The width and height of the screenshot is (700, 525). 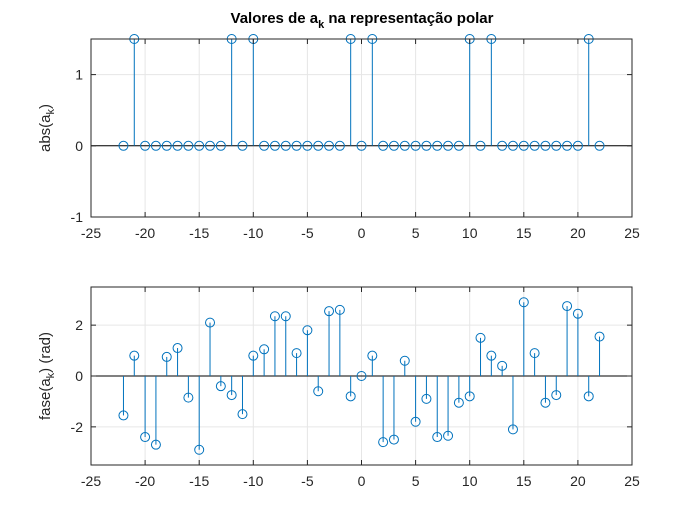 What do you see at coordinates (77, 217) in the screenshot?
I see `abs-y-tick-label: -1` at bounding box center [77, 217].